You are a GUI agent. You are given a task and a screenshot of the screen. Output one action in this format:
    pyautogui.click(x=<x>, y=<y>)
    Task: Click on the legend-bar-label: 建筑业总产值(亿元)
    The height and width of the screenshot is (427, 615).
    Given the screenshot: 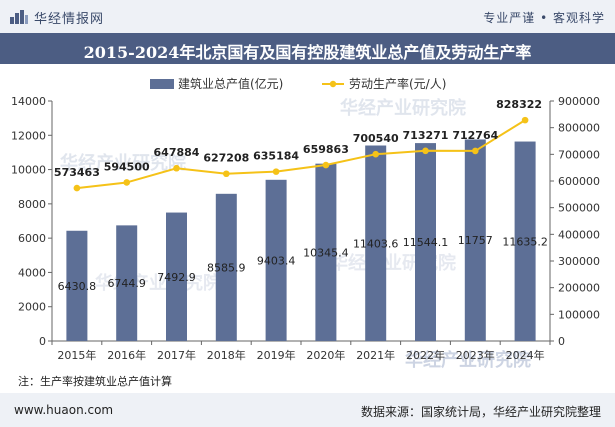 What is the action you would take?
    pyautogui.click(x=230, y=83)
    